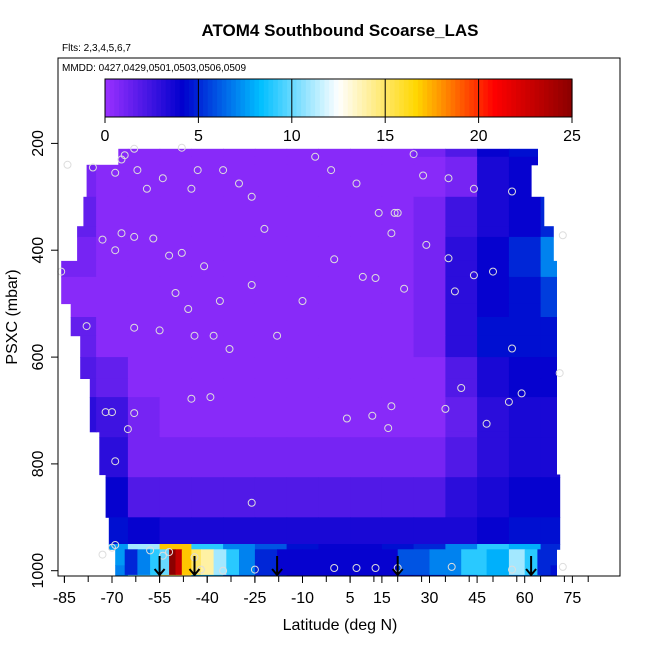 The image size is (650, 650). What do you see at coordinates (12, 316) in the screenshot?
I see `y-axis-title: PSXC (mbar)` at bounding box center [12, 316].